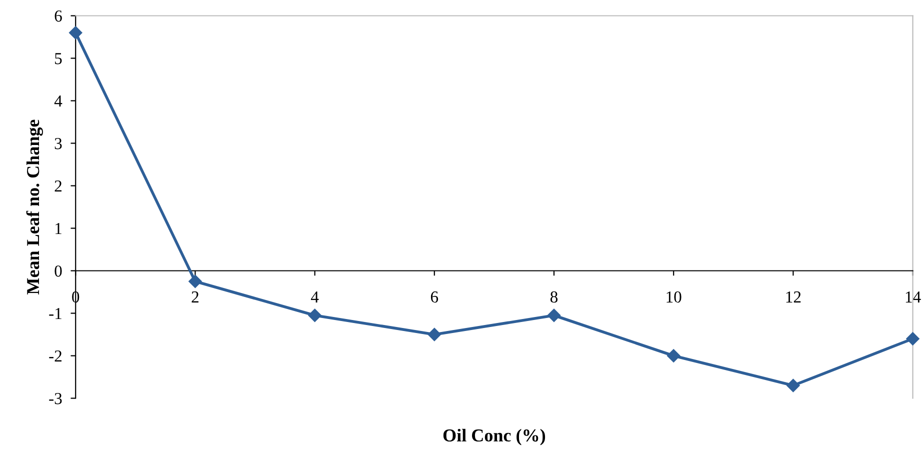 The height and width of the screenshot is (450, 922). Describe the element at coordinates (34, 207) in the screenshot. I see `y-axis-title: Mean Leaf no. Change` at that location.